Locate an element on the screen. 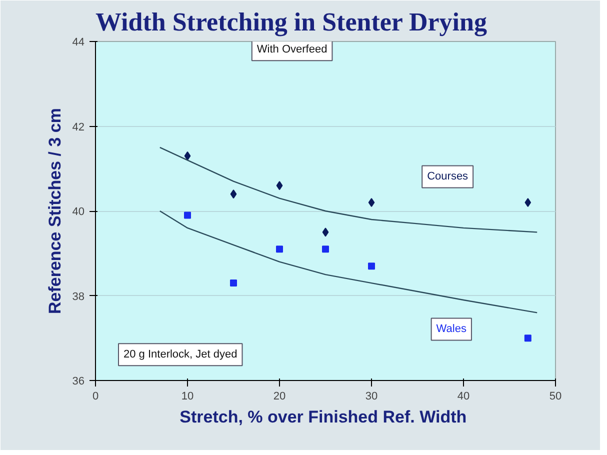 This screenshot has width=607, height=455. chart-title: Width Stretching in Stenter Drying is located at coordinates (291, 22).